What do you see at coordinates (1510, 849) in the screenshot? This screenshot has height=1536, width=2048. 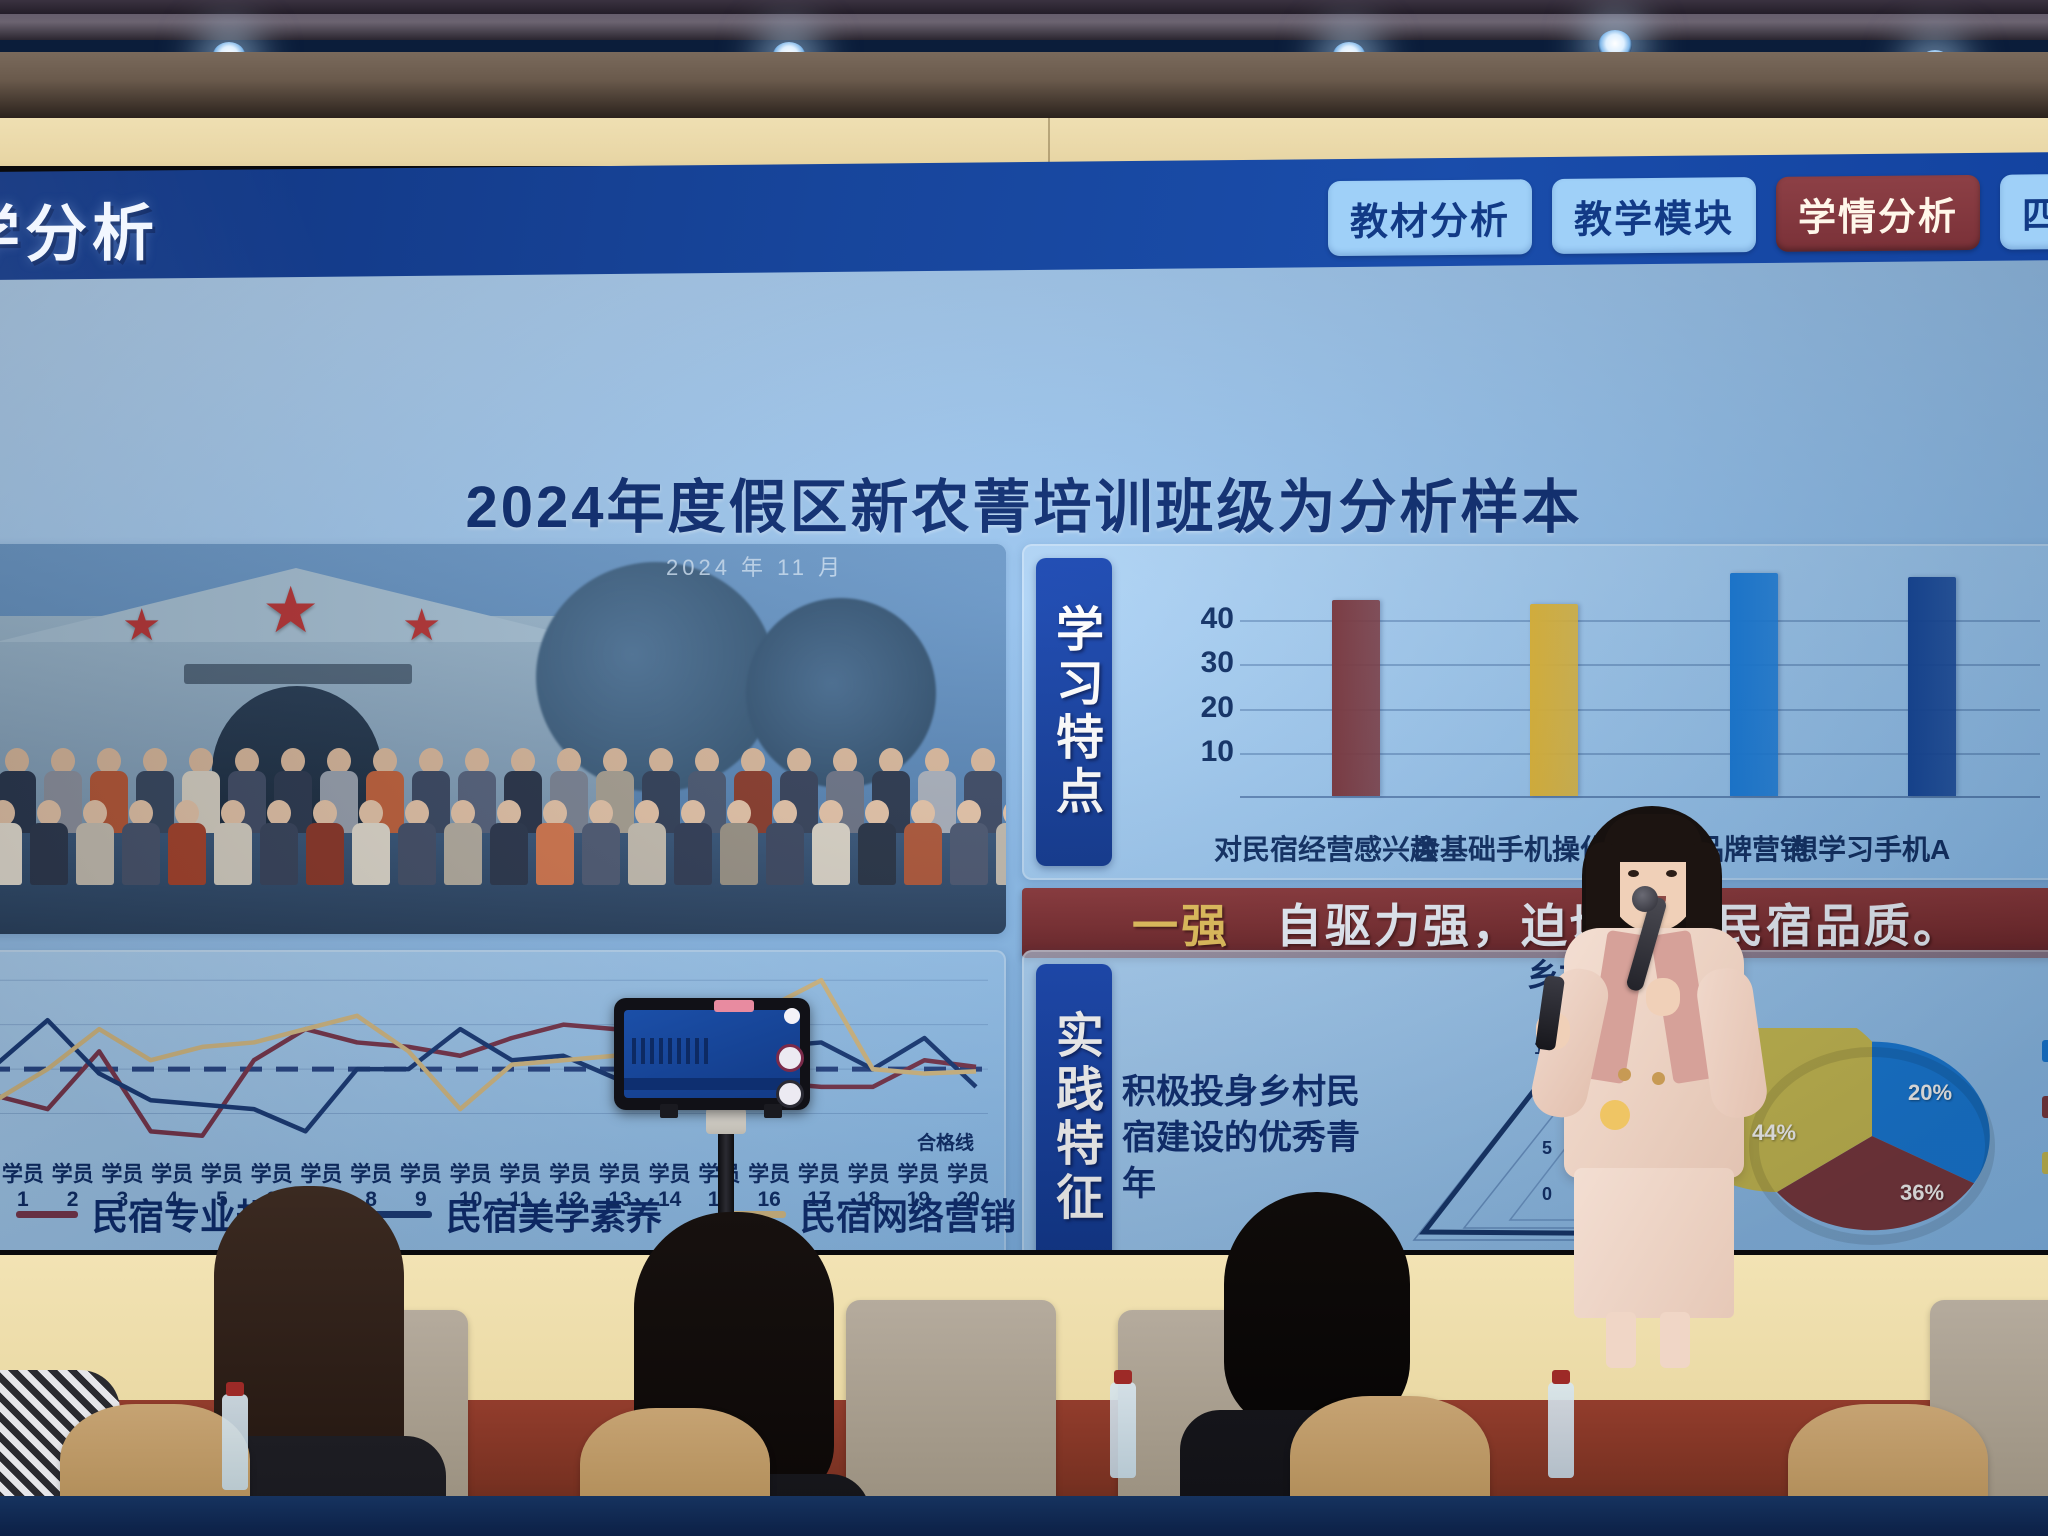 I see `bar-category-label: 会基础手机操作` at bounding box center [1510, 849].